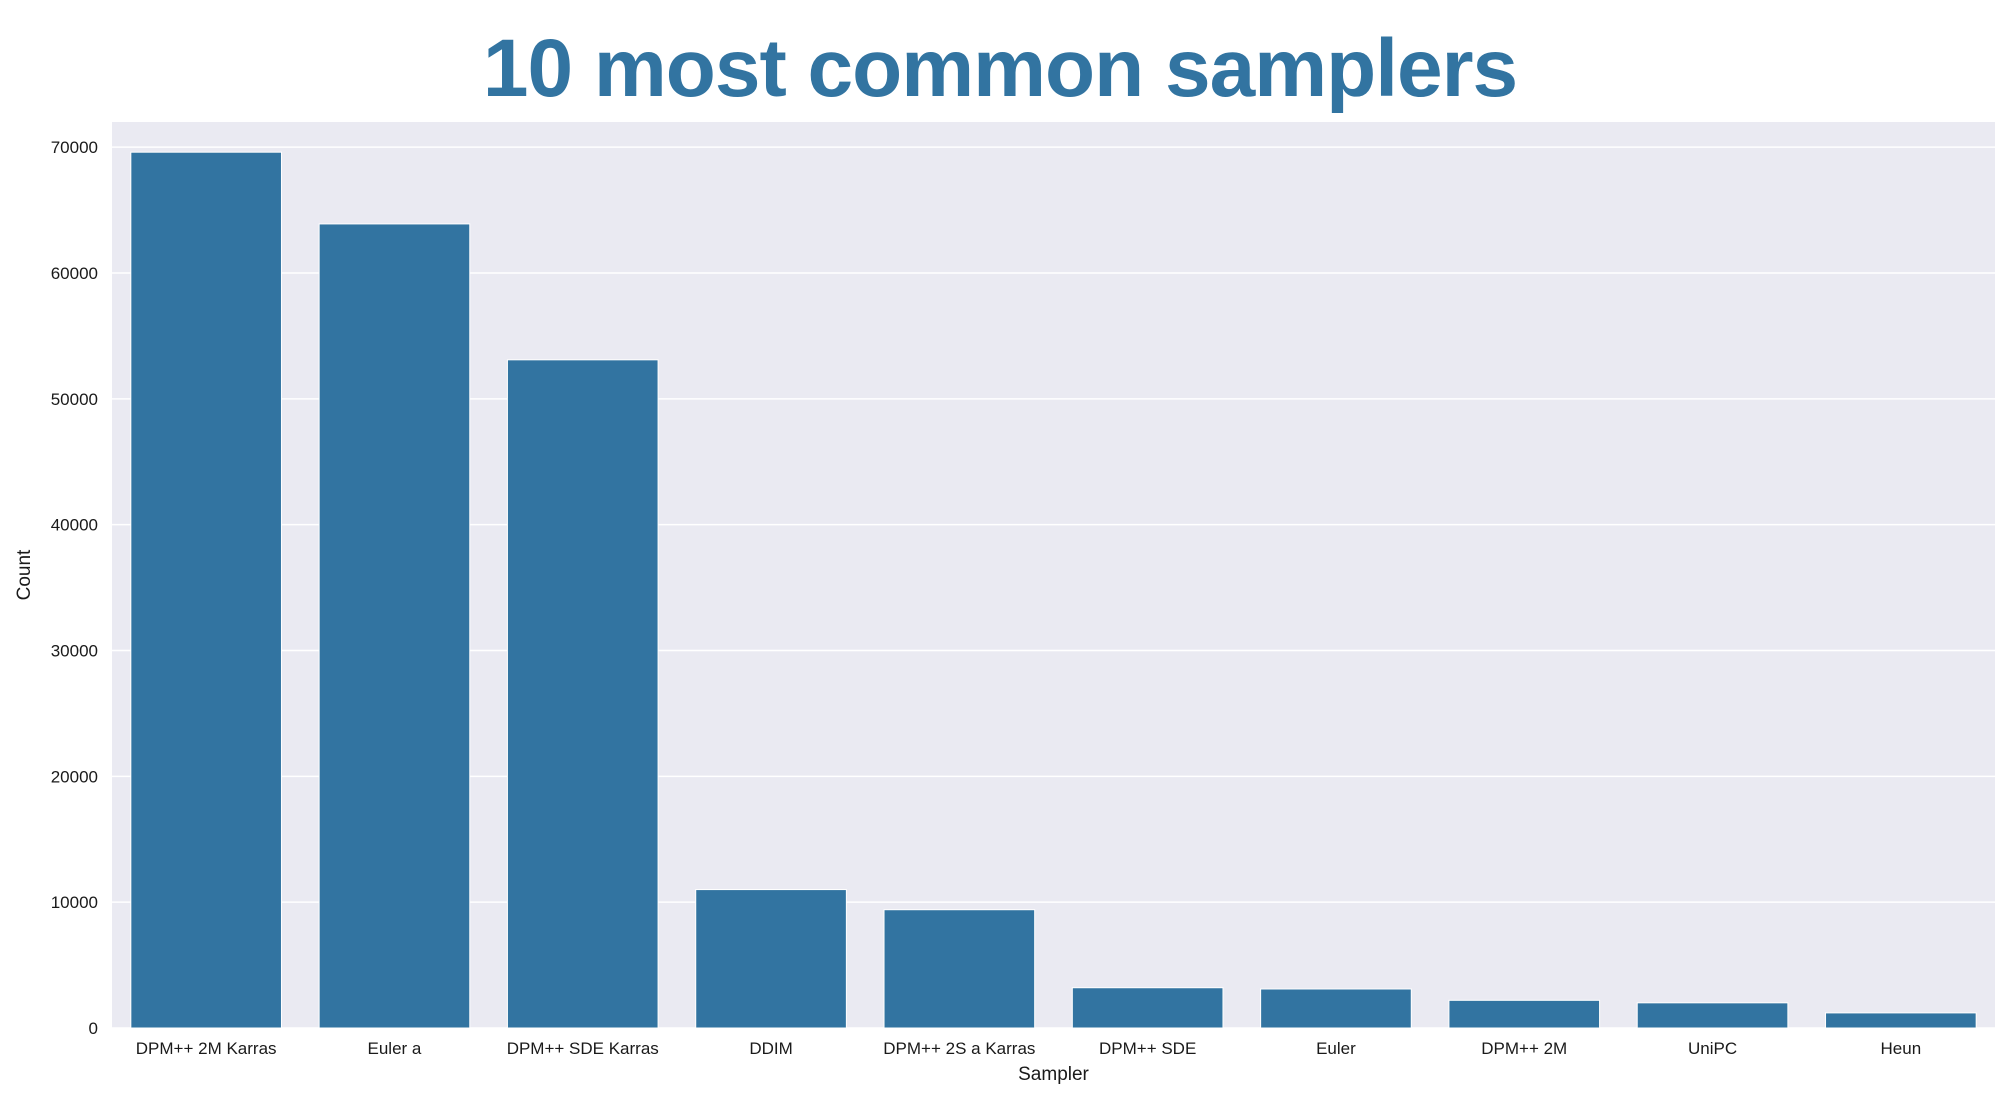  What do you see at coordinates (74, 902) in the screenshot?
I see `y-tick-label: 10000` at bounding box center [74, 902].